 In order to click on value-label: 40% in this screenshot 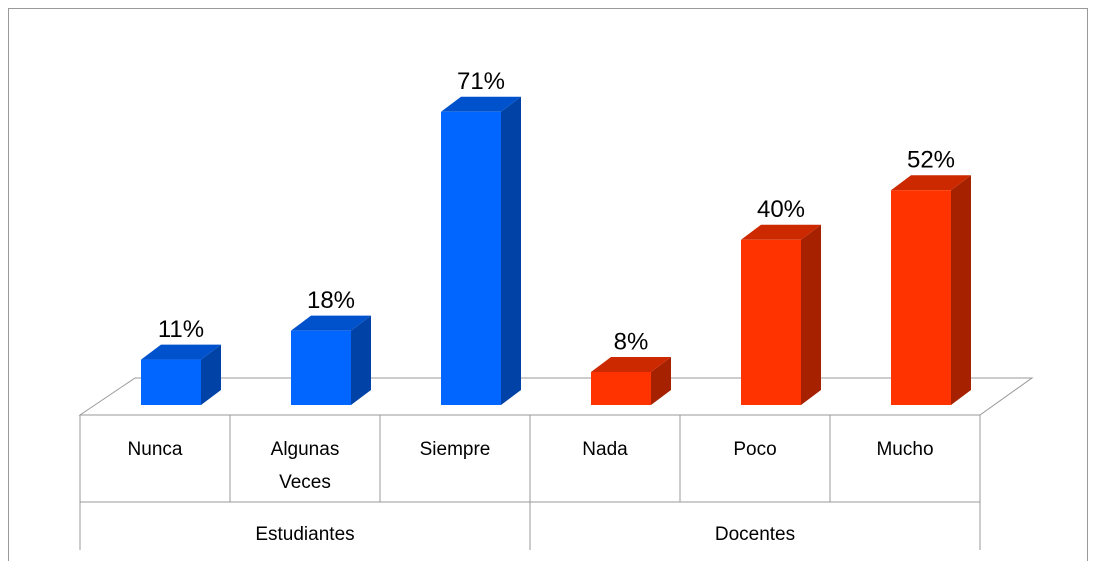, I will do `click(781, 209)`.